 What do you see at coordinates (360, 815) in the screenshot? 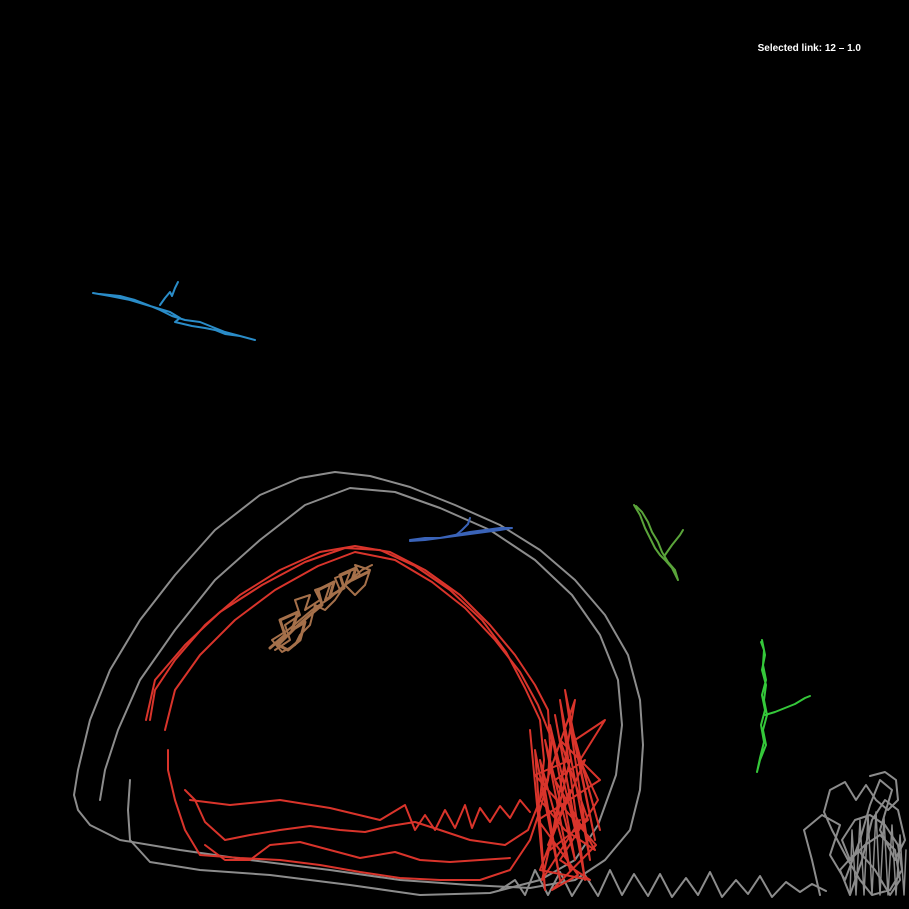
I see `red-bottom-segment` at bounding box center [360, 815].